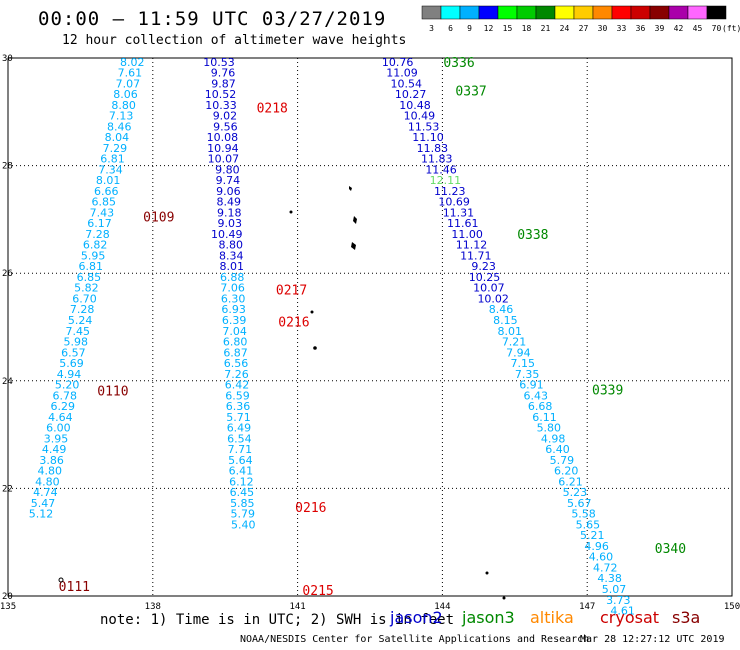  I want to click on swh-value: 9.23, so click(483, 266).